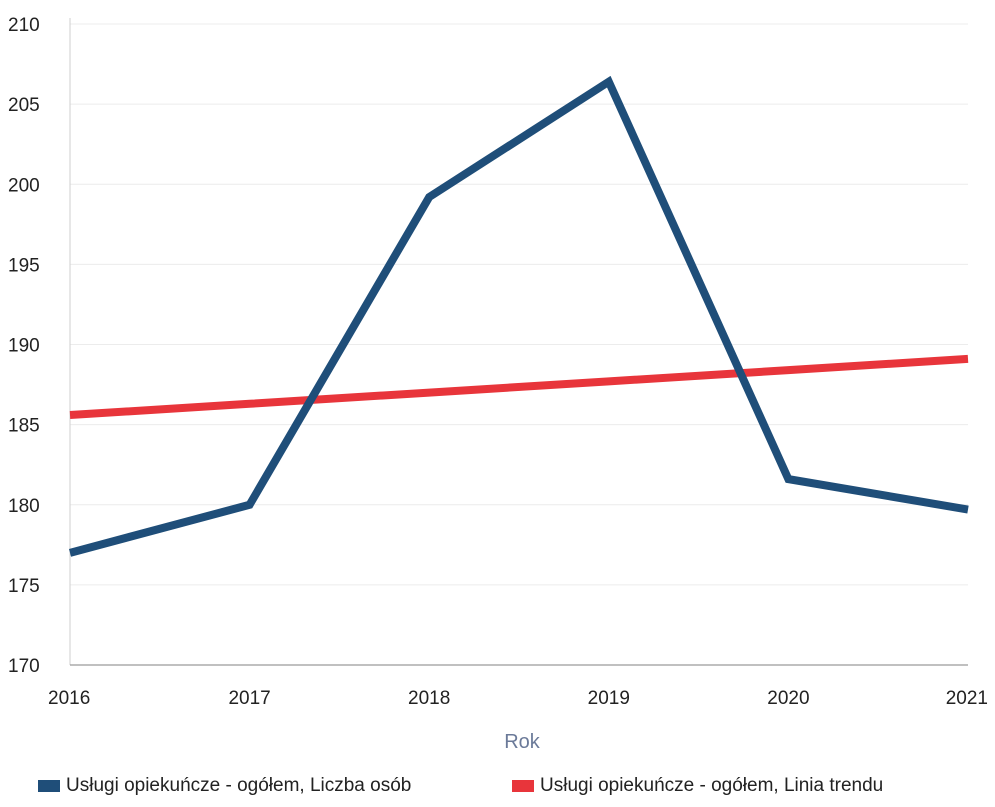 The image size is (995, 807). What do you see at coordinates (712, 785) in the screenshot?
I see `legend-label-series-2: Usługi opiekuńcze - ogółem, Linia trendu` at bounding box center [712, 785].